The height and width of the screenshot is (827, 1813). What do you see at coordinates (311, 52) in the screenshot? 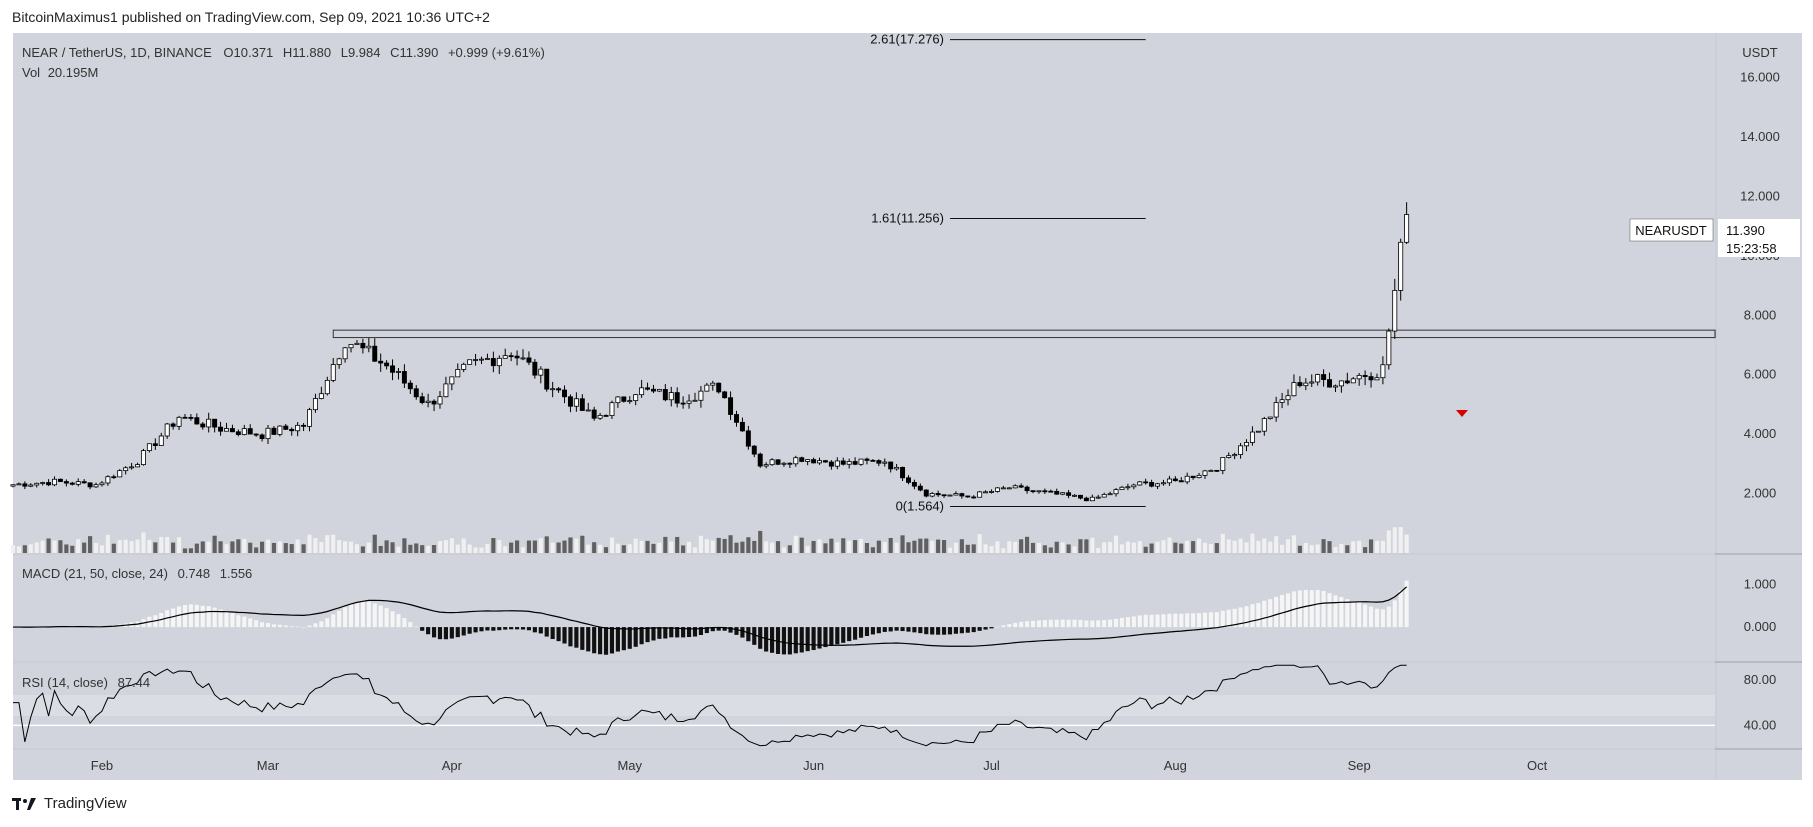
I see `legend-h-value: 11.880` at bounding box center [311, 52].